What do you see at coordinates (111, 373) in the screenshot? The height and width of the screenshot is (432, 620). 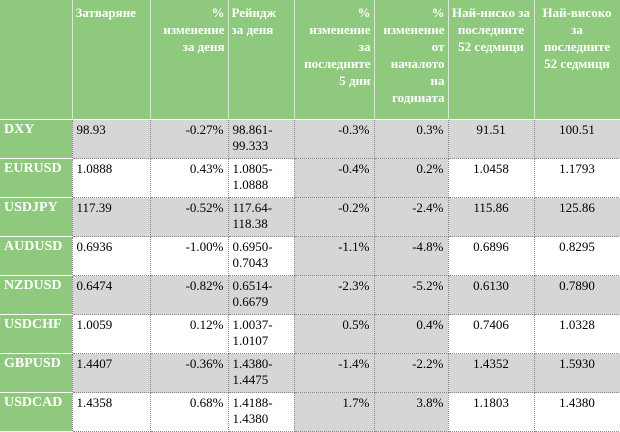 I see `close-cell: 1.4407` at bounding box center [111, 373].